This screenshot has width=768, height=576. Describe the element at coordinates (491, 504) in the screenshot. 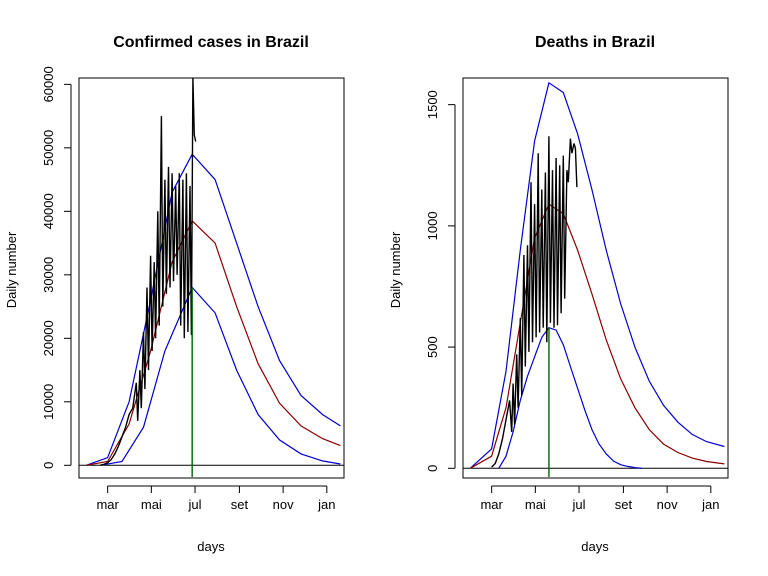

I see `deaths-x-tick-label: mar` at that location.